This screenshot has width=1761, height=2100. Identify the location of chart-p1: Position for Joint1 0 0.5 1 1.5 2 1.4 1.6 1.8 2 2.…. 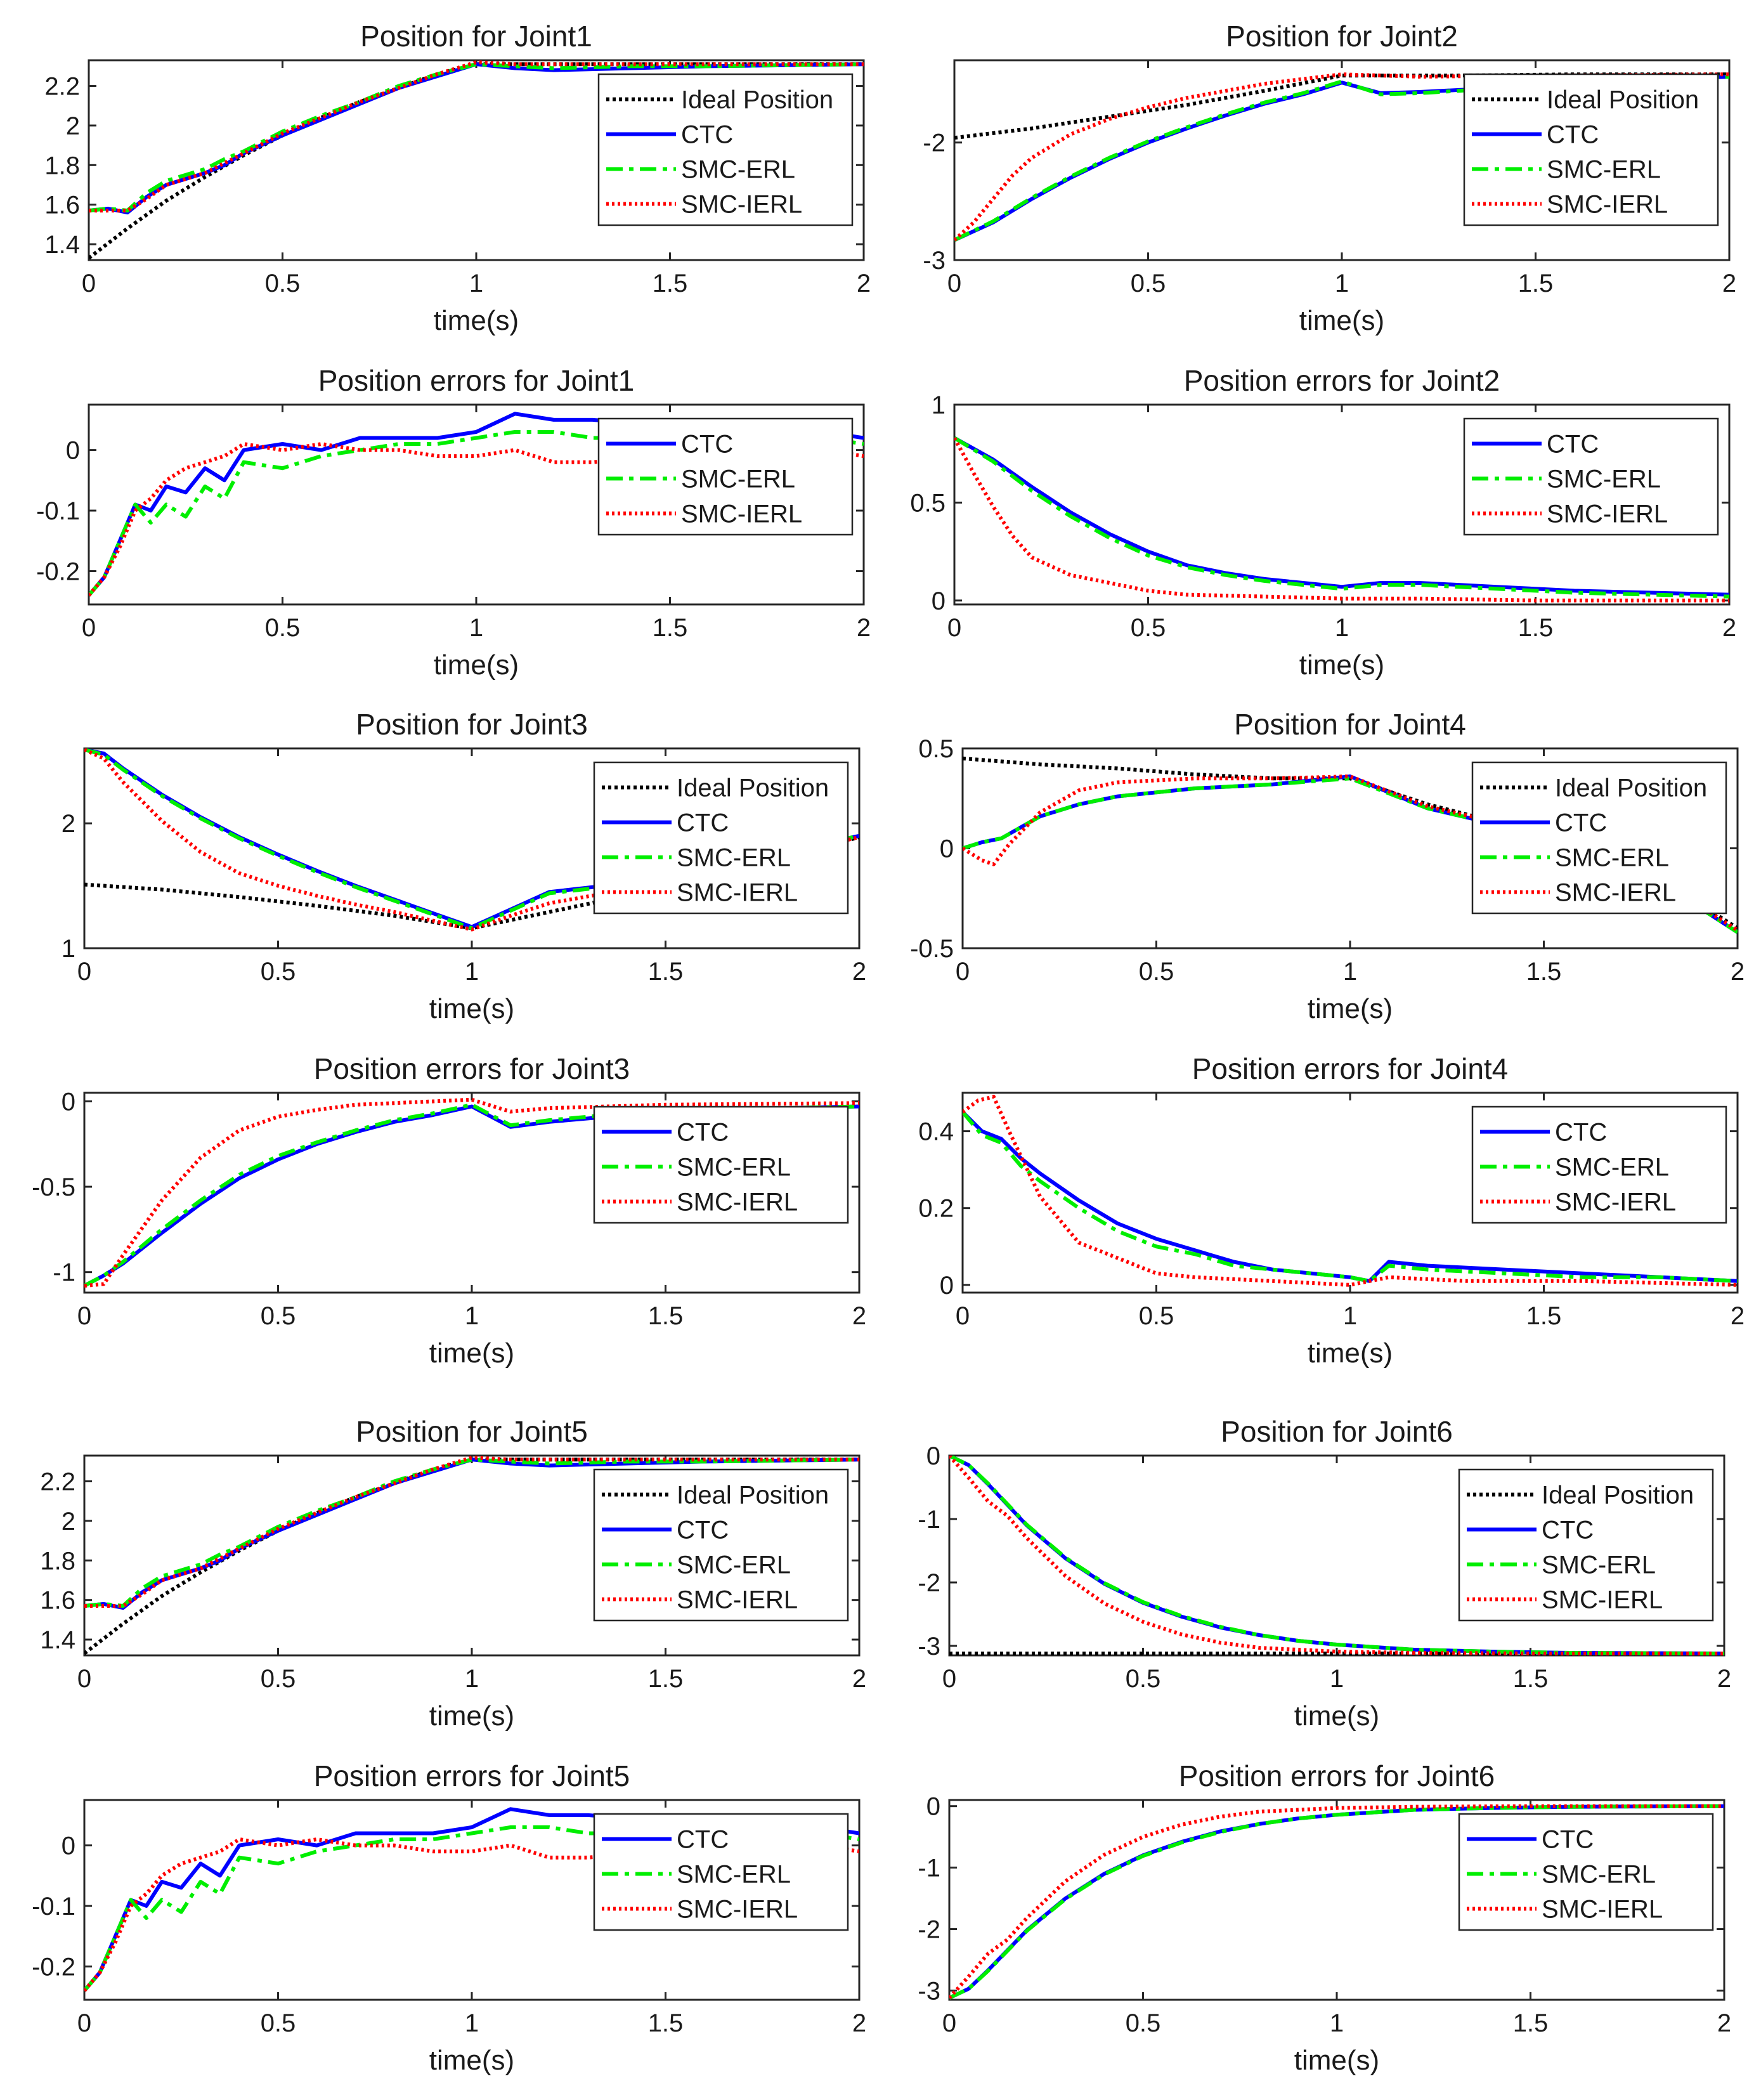
(457, 178).